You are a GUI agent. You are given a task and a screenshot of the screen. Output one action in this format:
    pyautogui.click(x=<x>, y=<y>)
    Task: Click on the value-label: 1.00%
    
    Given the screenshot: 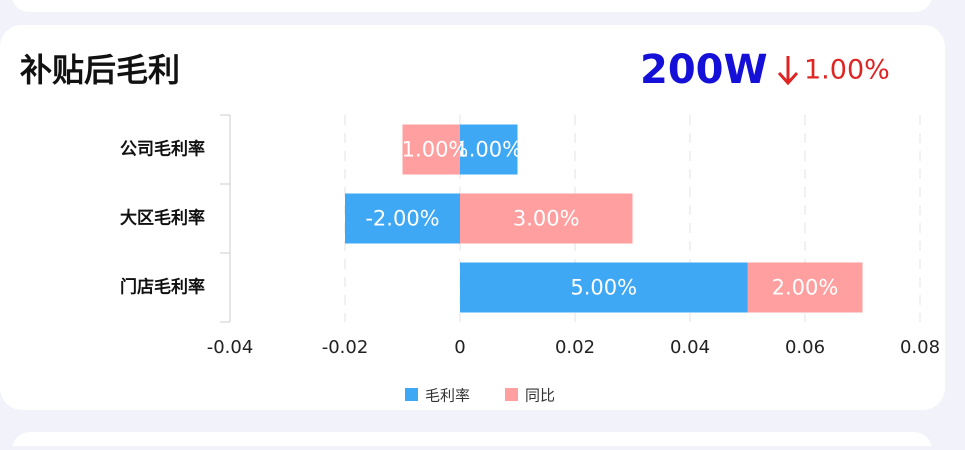 What is the action you would take?
    pyautogui.click(x=488, y=150)
    